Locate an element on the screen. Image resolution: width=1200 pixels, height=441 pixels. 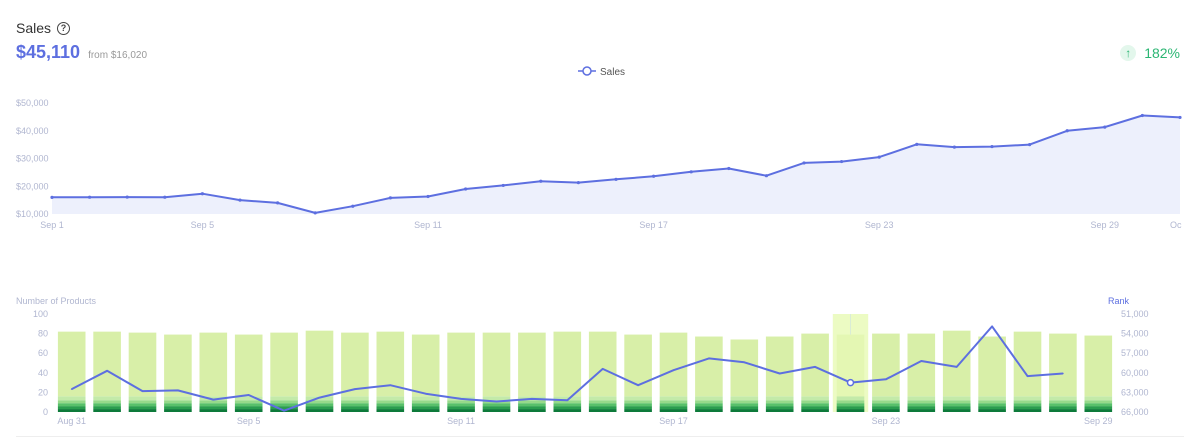
legend: Sales is located at coordinates (601, 72).